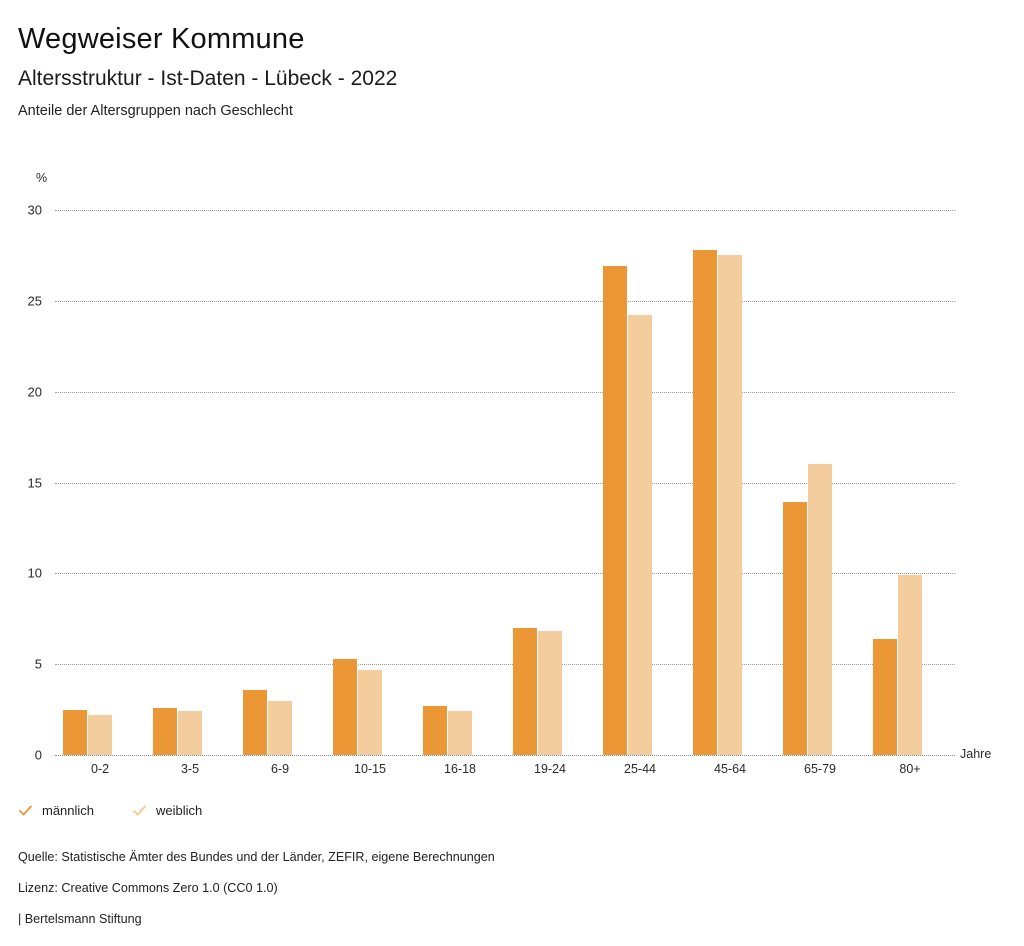 This screenshot has width=1024, height=946. Describe the element at coordinates (34, 392) in the screenshot. I see `y-tick-label: 20` at that location.